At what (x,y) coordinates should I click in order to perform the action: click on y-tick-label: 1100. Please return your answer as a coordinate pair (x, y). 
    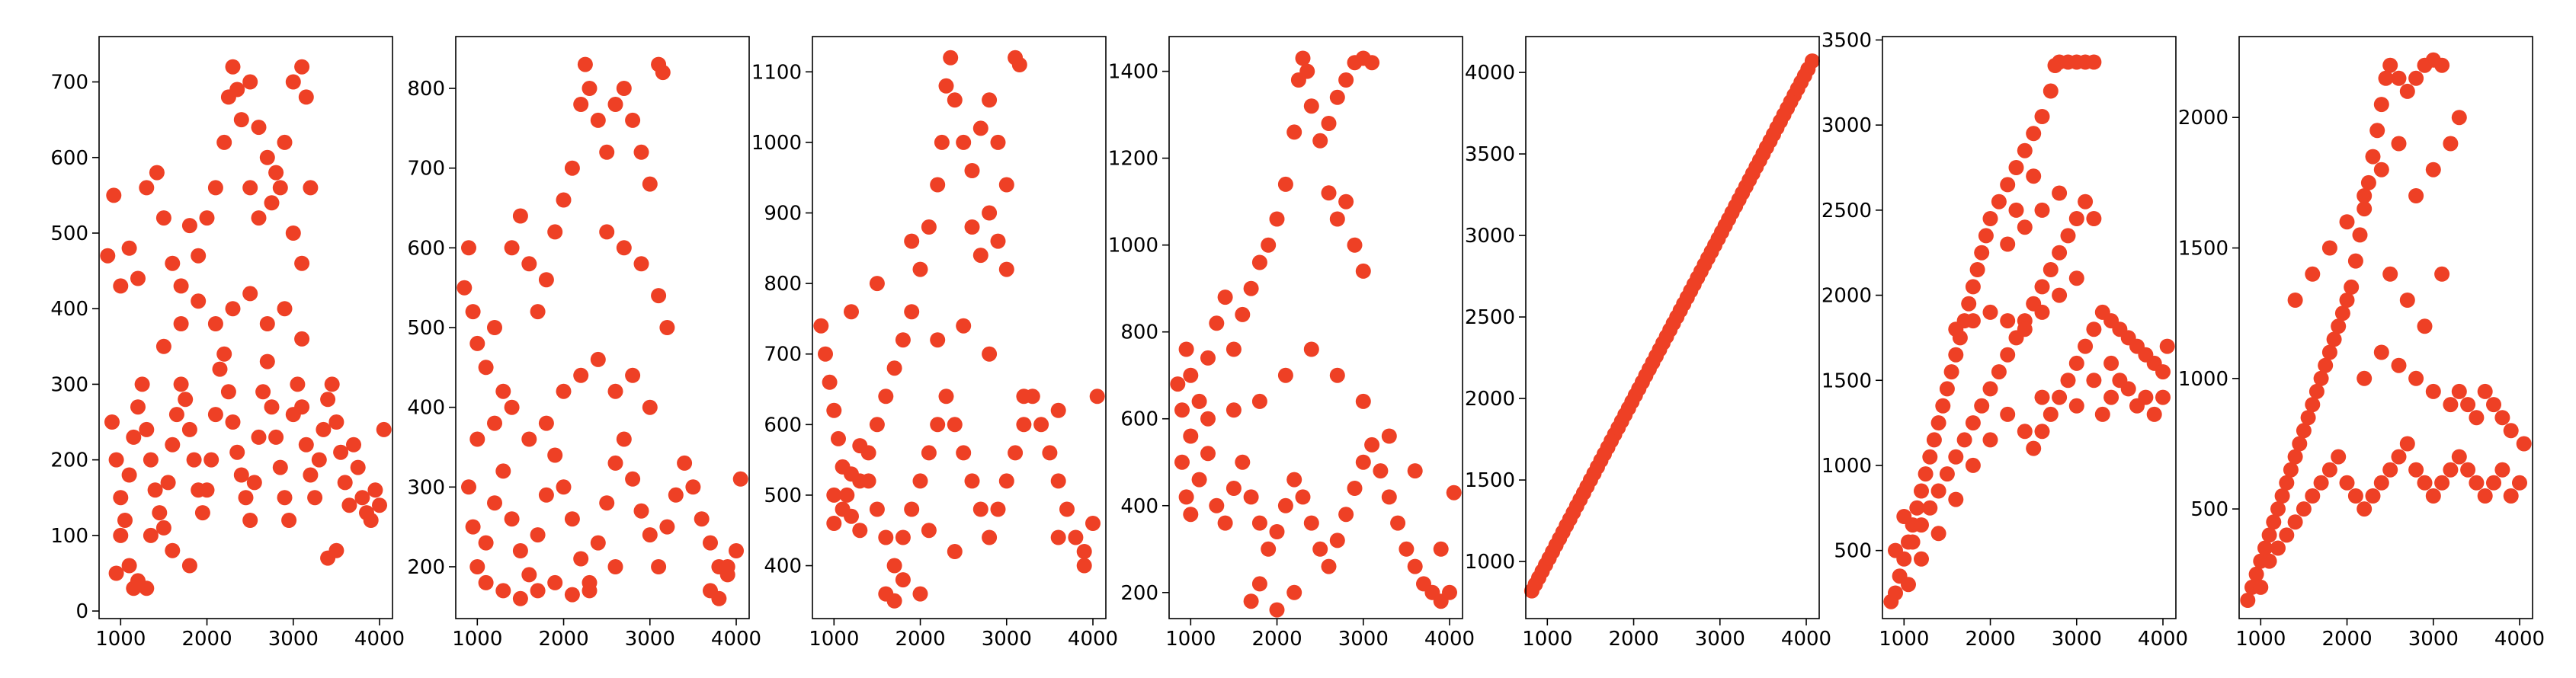
    Looking at the image, I should click on (776, 72).